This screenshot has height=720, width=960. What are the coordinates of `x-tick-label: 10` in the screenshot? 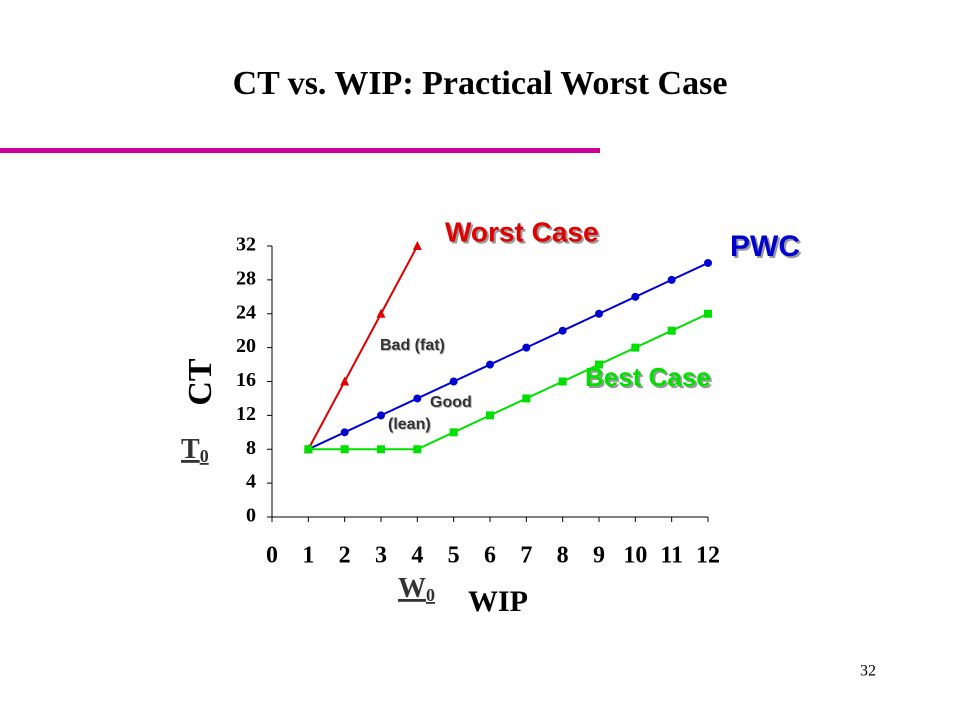 It's located at (635, 556).